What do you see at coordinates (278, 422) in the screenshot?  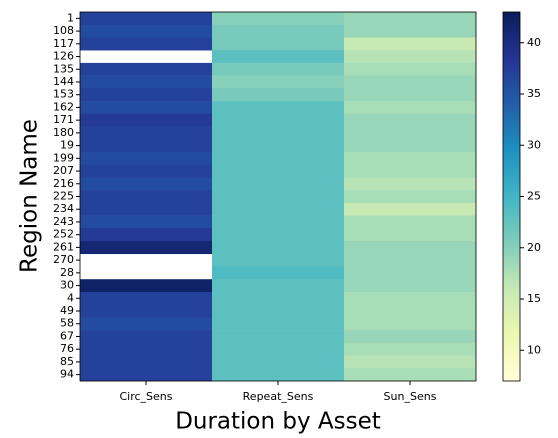 I see `x-axis-label: Duration by Asset` at bounding box center [278, 422].